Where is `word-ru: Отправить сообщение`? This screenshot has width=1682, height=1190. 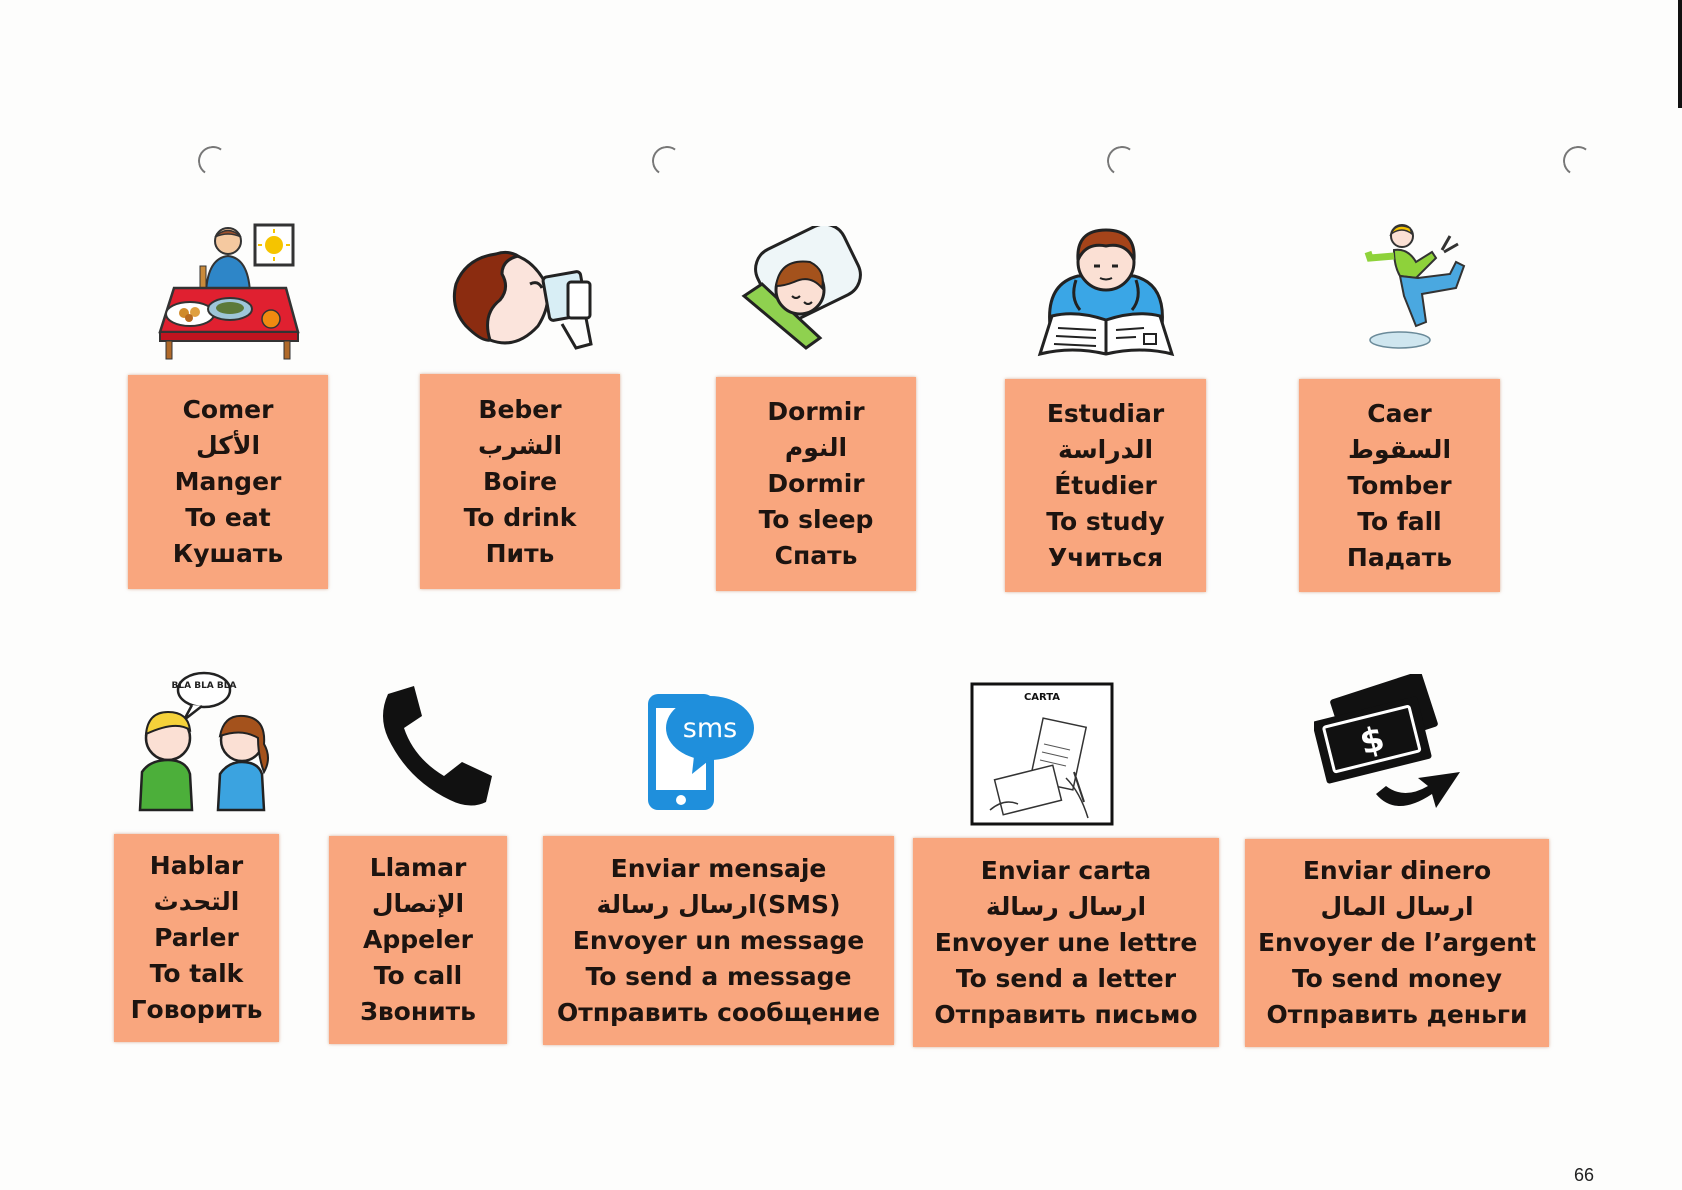
word-ru: Отправить сообщение is located at coordinates (718, 1012).